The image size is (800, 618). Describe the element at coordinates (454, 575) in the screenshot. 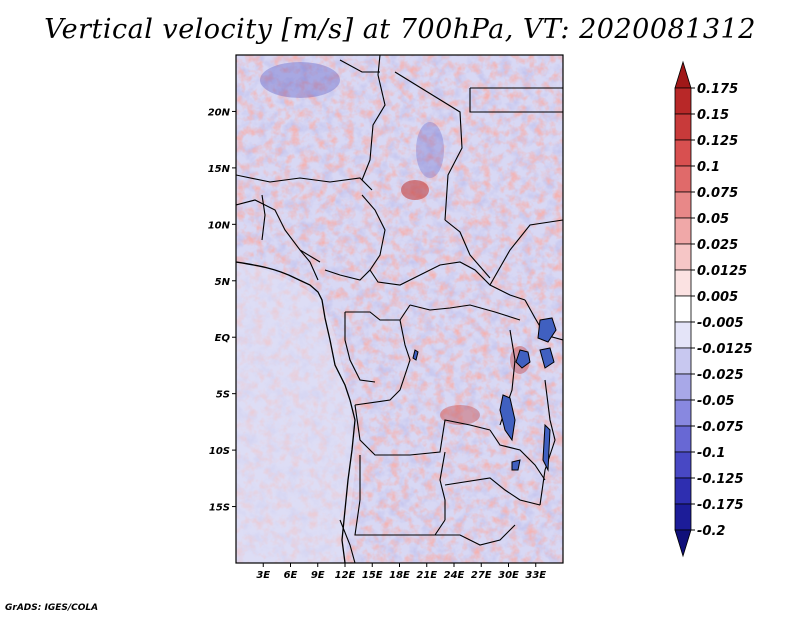

I see `x-tick-label: 24E` at that location.